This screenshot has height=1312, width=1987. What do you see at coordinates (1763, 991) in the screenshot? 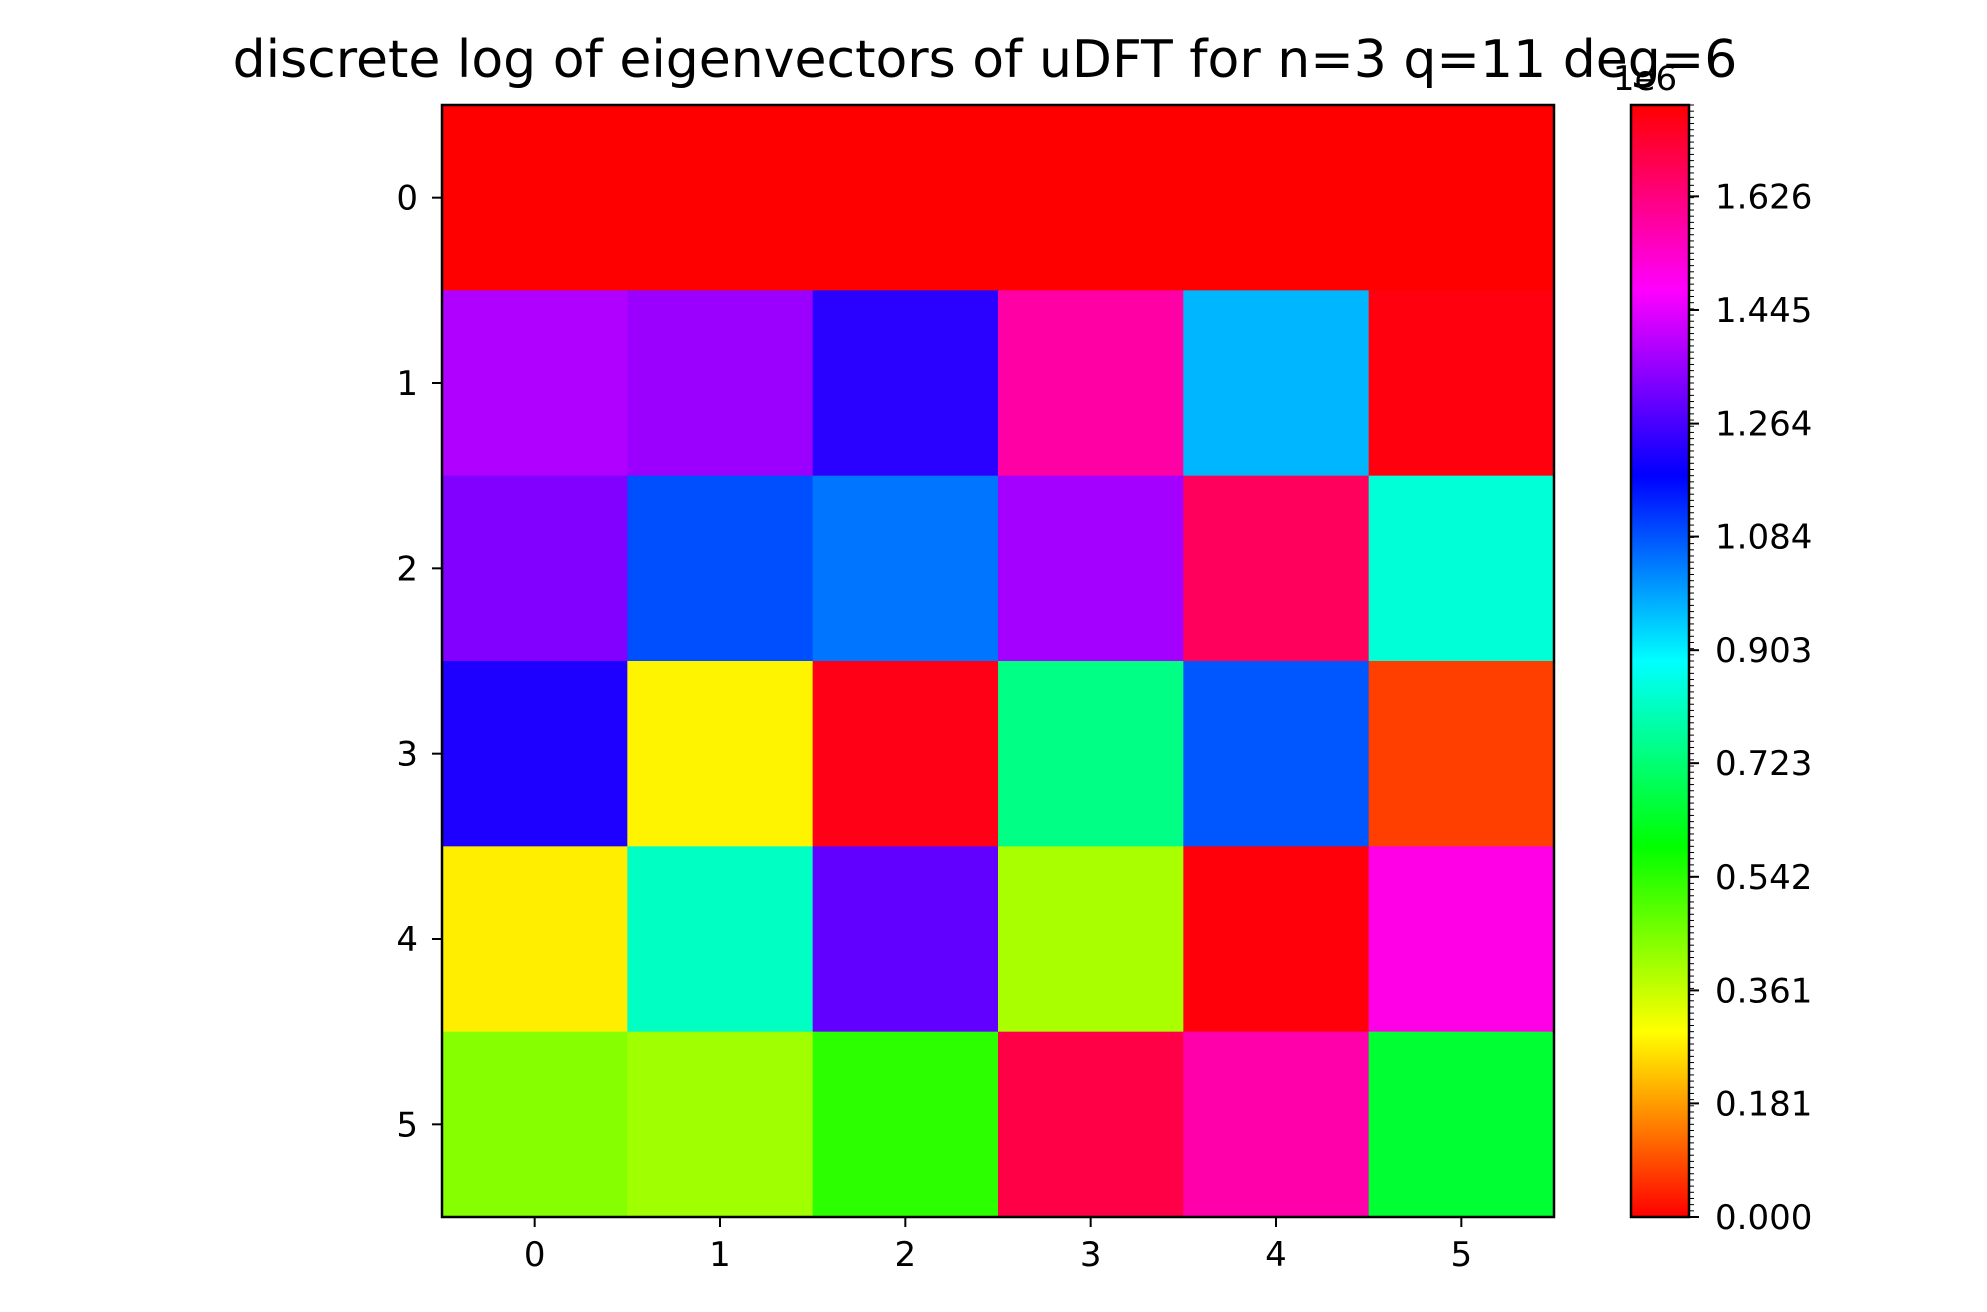
I see `colorbar-tick-label: 0.361` at bounding box center [1763, 991].